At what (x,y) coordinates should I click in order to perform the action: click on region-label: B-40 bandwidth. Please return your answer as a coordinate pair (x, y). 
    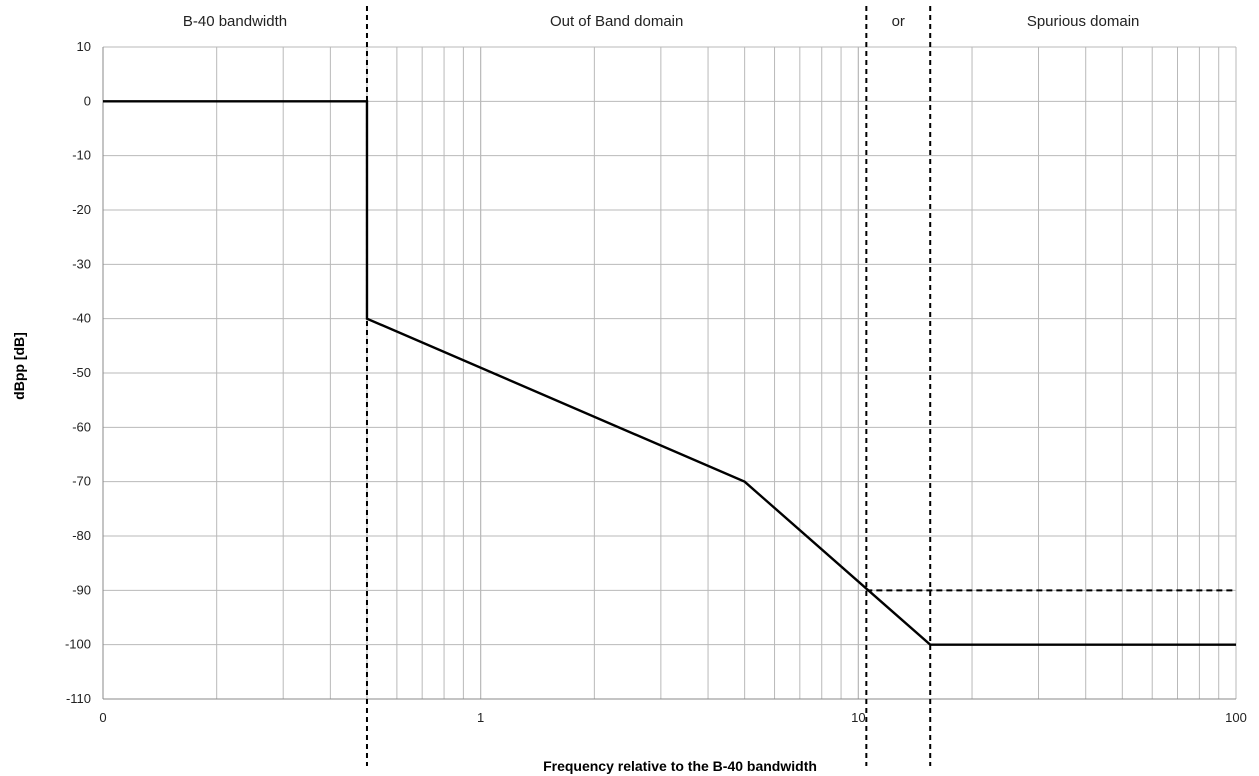
    Looking at the image, I should click on (235, 21).